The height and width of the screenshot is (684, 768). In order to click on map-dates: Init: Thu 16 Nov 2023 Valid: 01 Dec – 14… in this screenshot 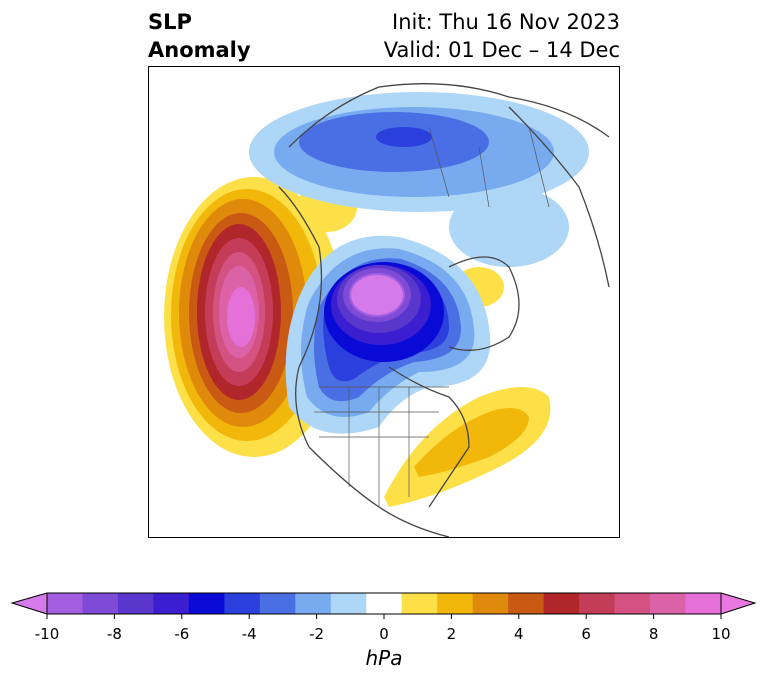, I will do `click(502, 36)`.